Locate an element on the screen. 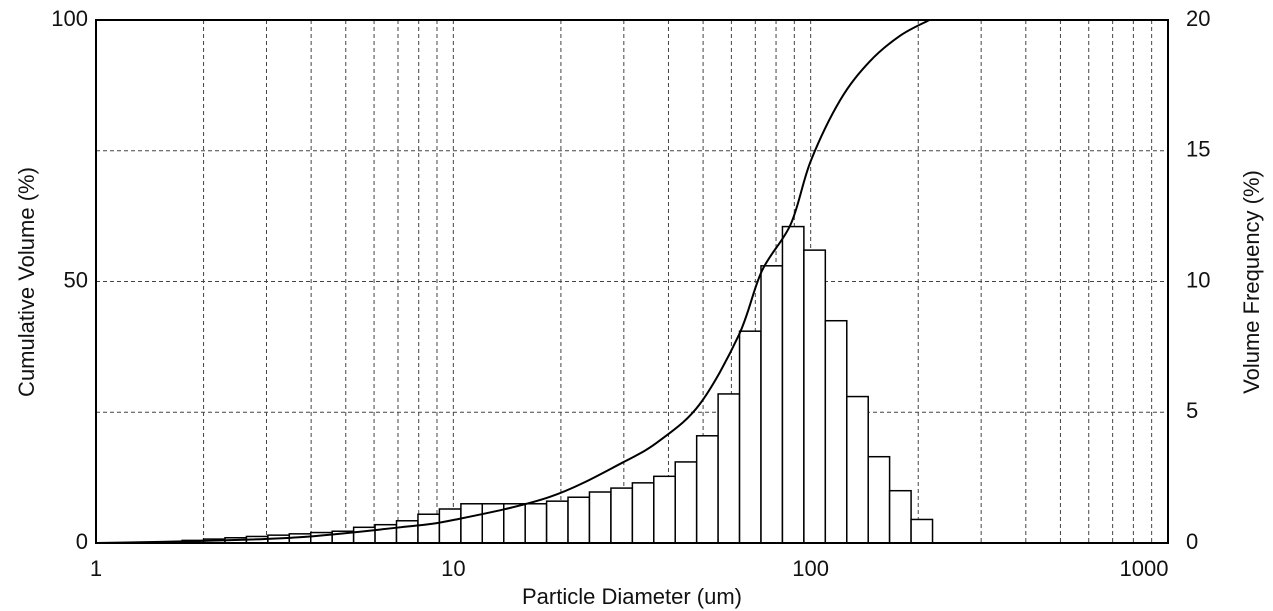  x-tick-label: 10 is located at coordinates (453, 568).